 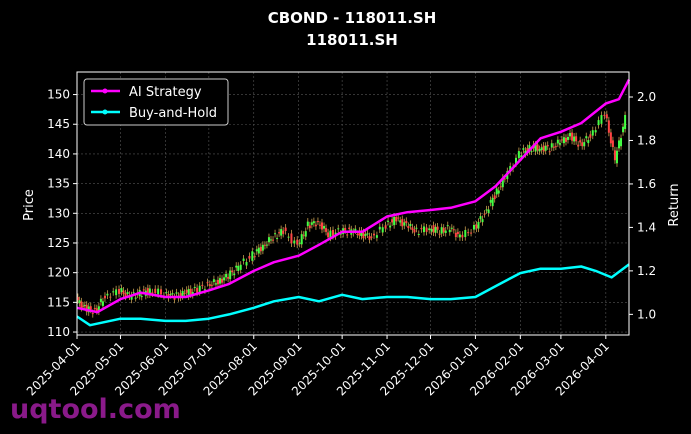 I want to click on buy-and-hold-line, so click(x=353, y=295).